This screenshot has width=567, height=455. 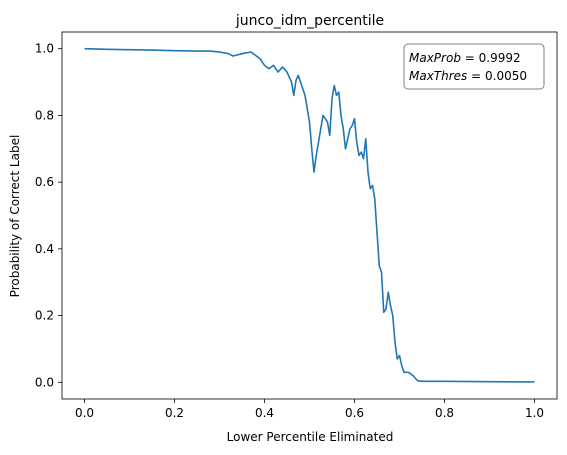 I want to click on x-tick-label: 0.0, so click(x=84, y=413).